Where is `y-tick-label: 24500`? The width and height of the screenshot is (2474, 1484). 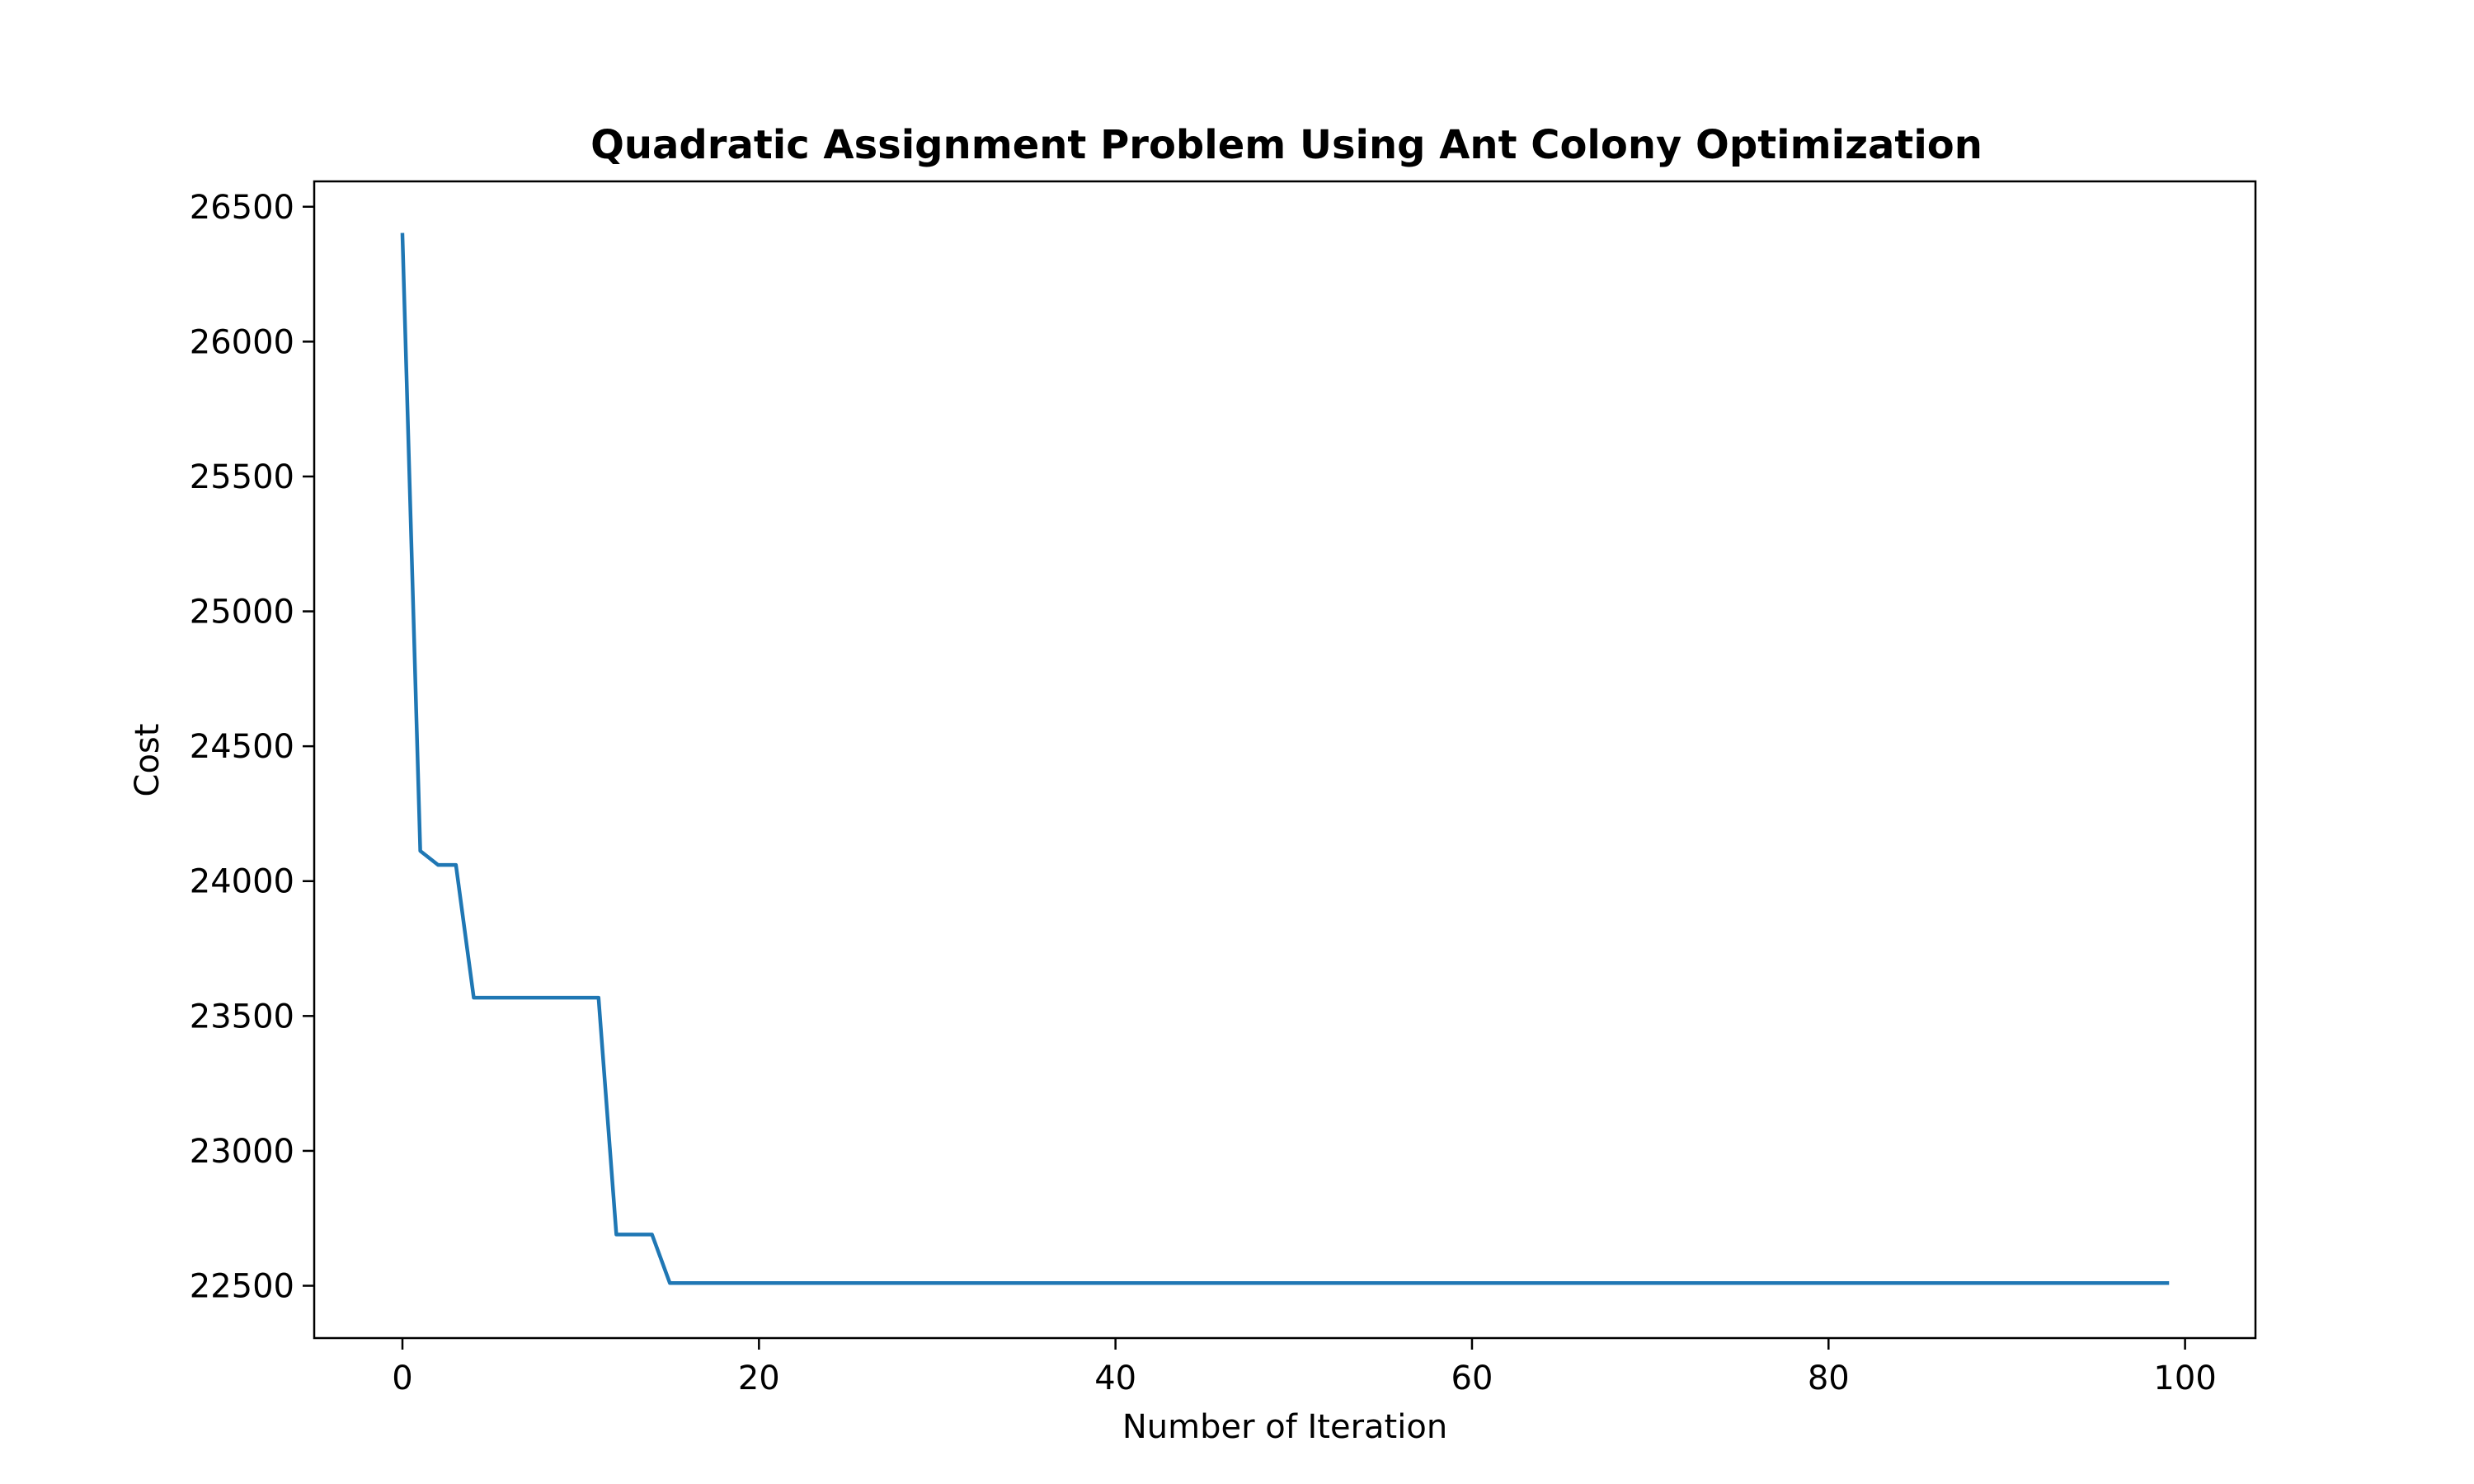 y-tick-label: 24500 is located at coordinates (242, 747).